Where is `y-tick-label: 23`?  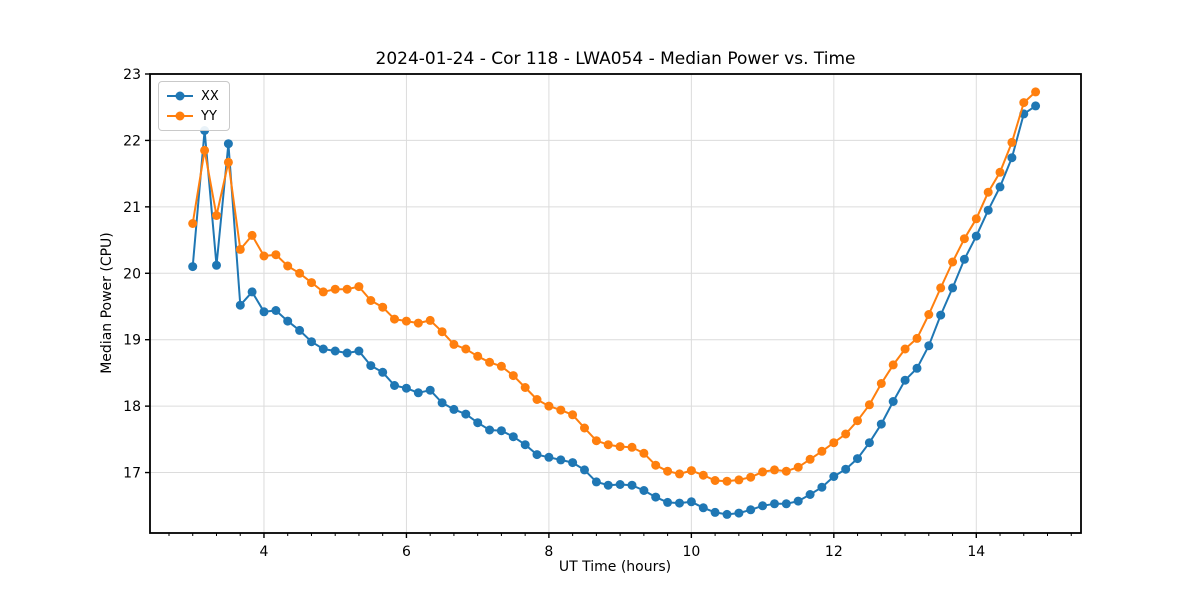 y-tick-label: 23 is located at coordinates (132, 75).